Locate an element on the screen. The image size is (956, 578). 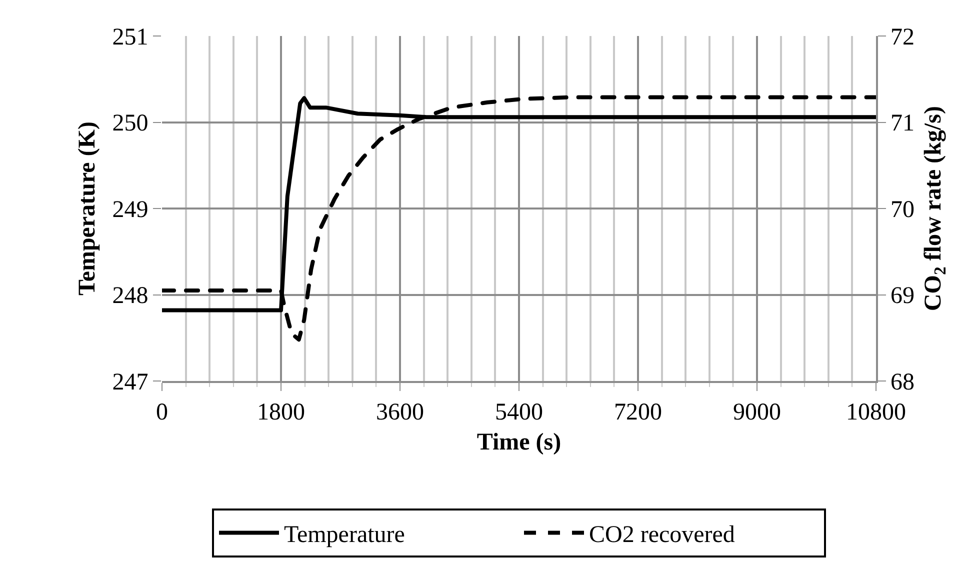
y2-tick-label: 69 is located at coordinates (902, 296).